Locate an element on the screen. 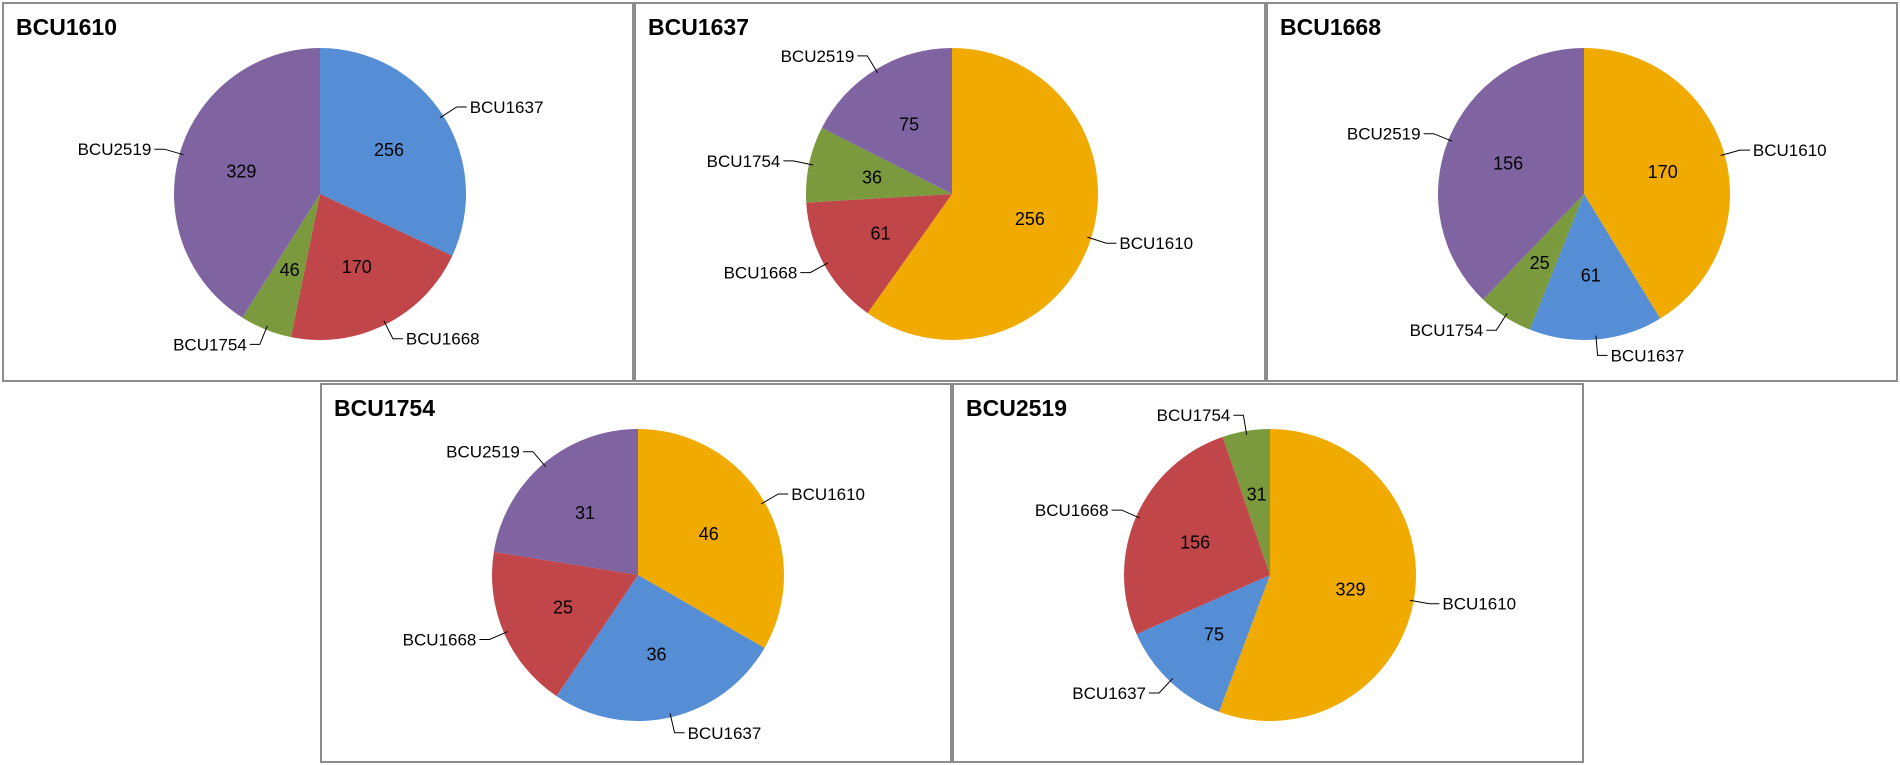 The height and width of the screenshot is (765, 1900). pie-labels: 170 BCU1610 61 BCU1637 25 BCU1754 156 BCU2519 is located at coordinates (1587, 245).